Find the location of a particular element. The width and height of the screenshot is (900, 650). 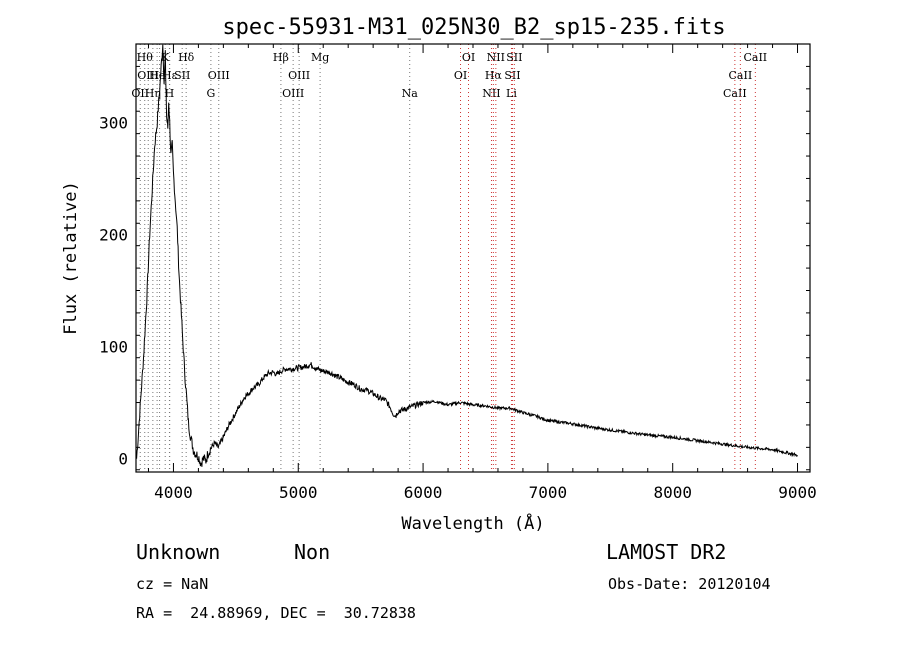

line-label-23: SII is located at coordinates (512, 75).